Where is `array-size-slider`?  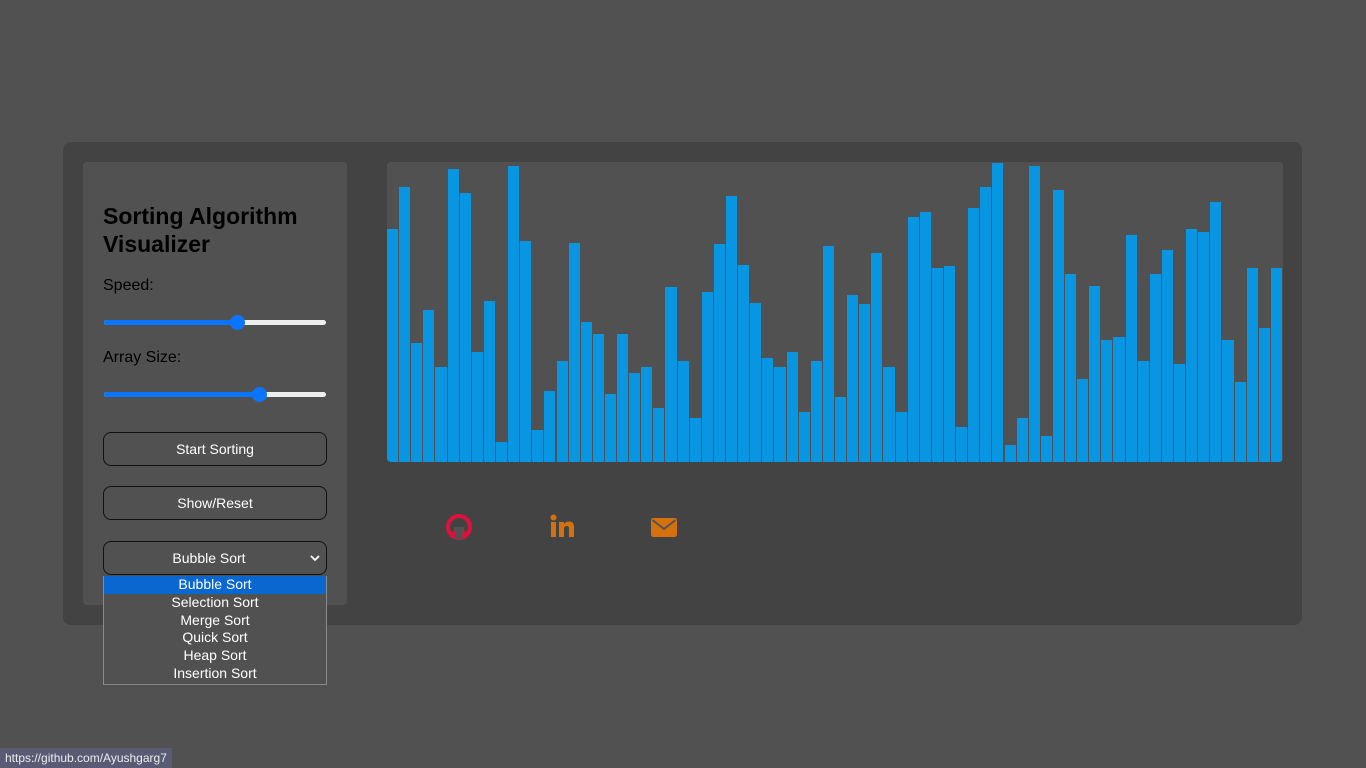 array-size-slider is located at coordinates (215, 394).